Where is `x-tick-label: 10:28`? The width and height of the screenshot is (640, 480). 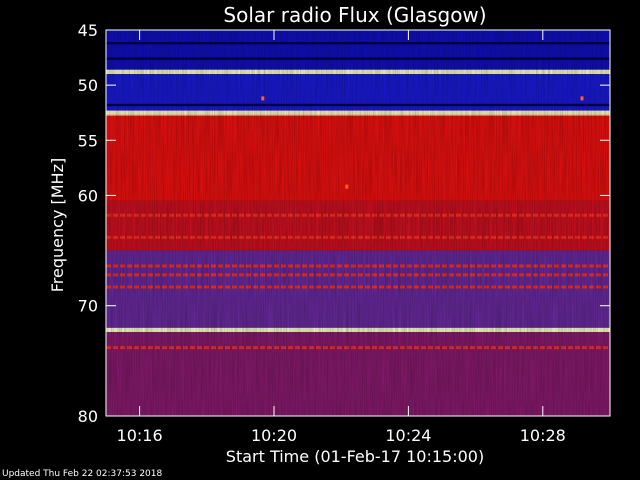
x-tick-label: 10:28 is located at coordinates (543, 435).